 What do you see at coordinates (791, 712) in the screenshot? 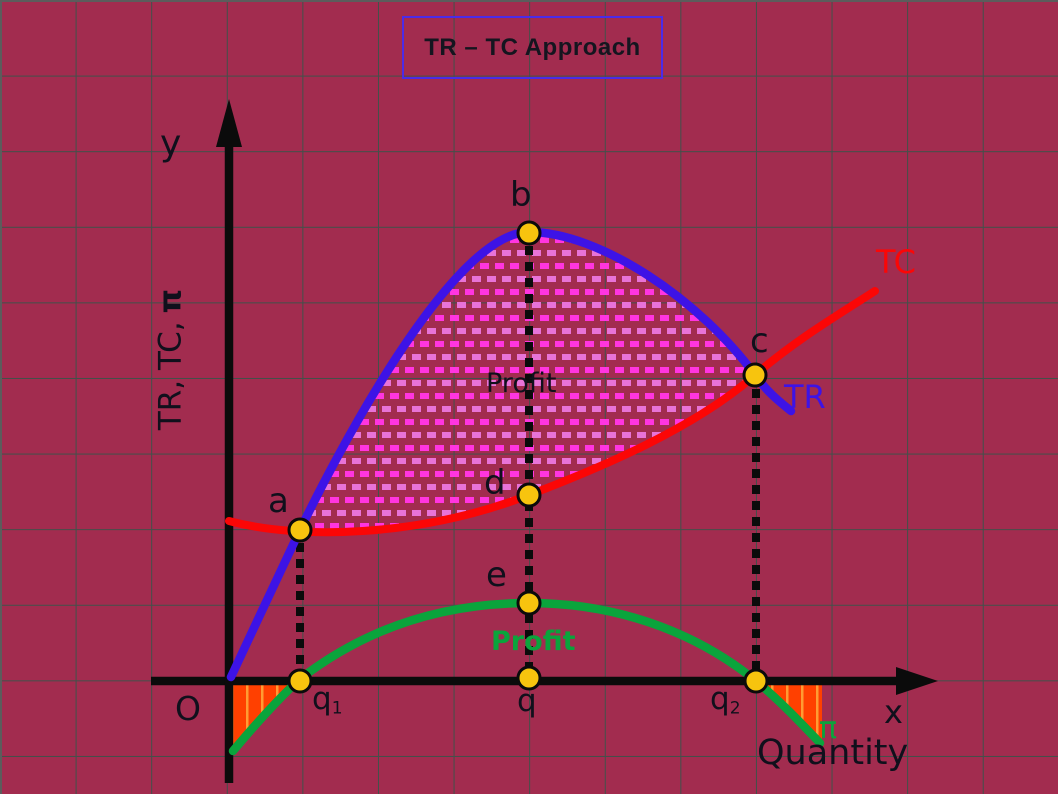
I see `loss-area-right` at bounding box center [791, 712].